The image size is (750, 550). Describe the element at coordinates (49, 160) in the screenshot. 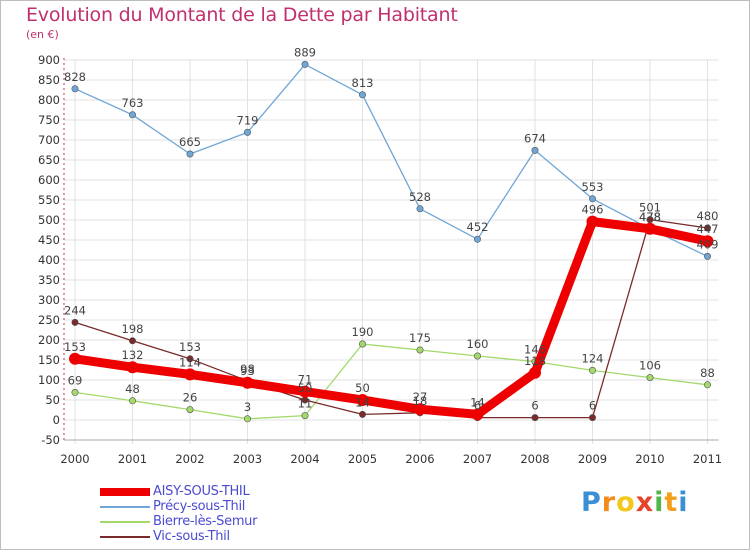

I see `y-tick-label: 650` at that location.